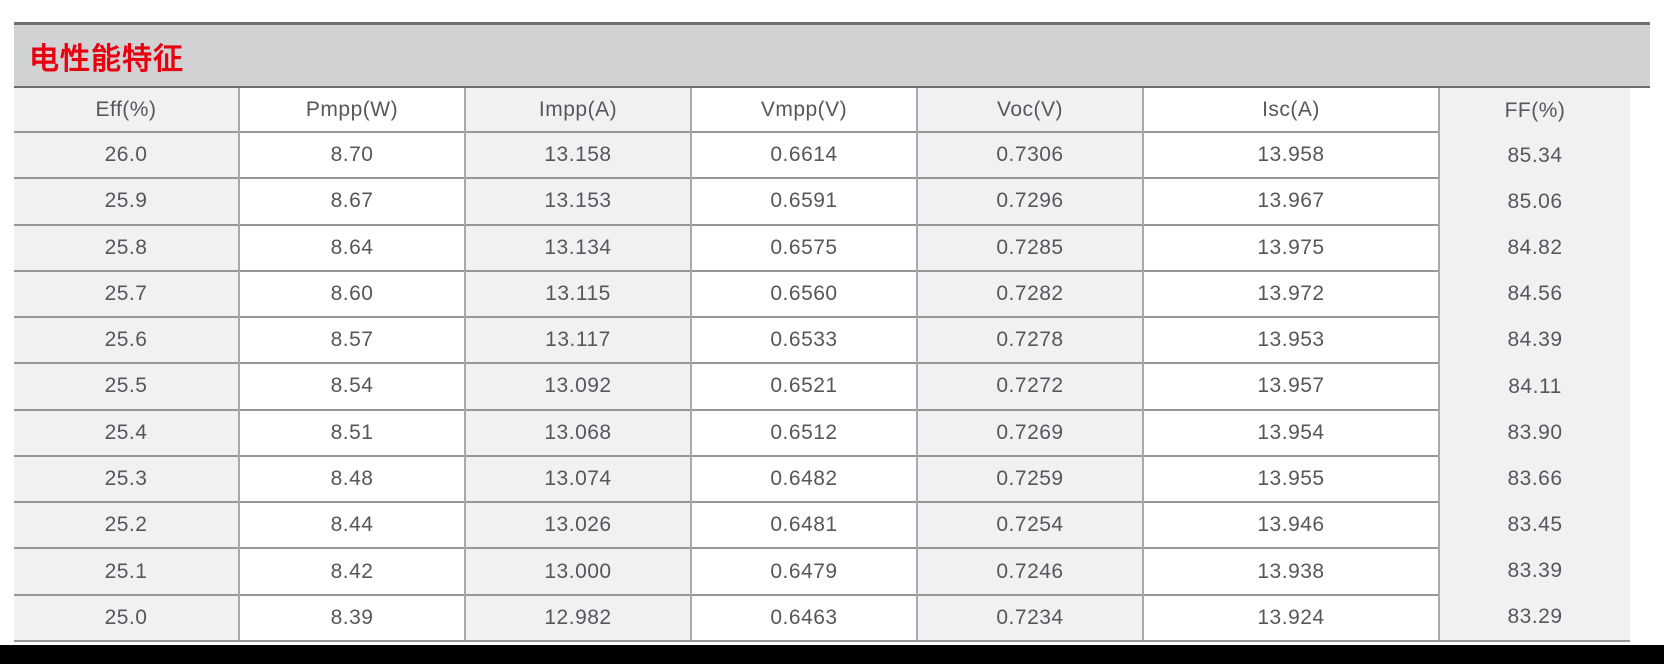  I want to click on column-header: Impp(A), so click(578, 110).